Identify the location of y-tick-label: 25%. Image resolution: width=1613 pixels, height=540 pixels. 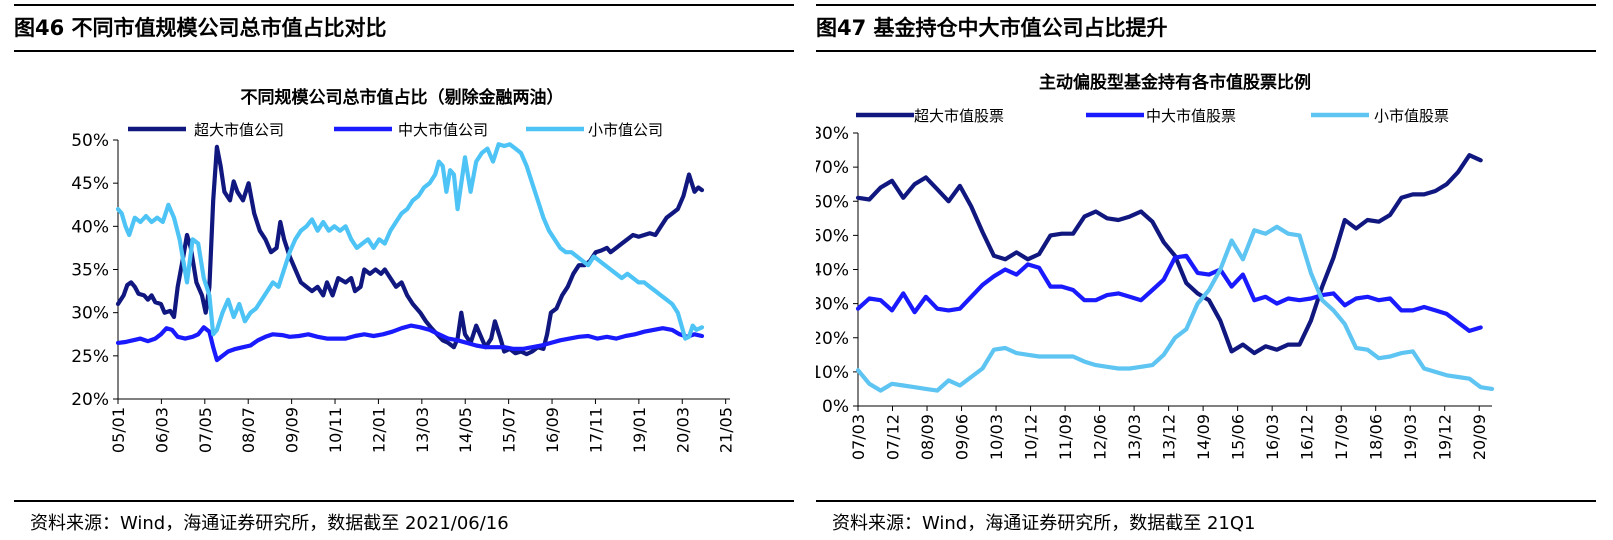
(90, 357).